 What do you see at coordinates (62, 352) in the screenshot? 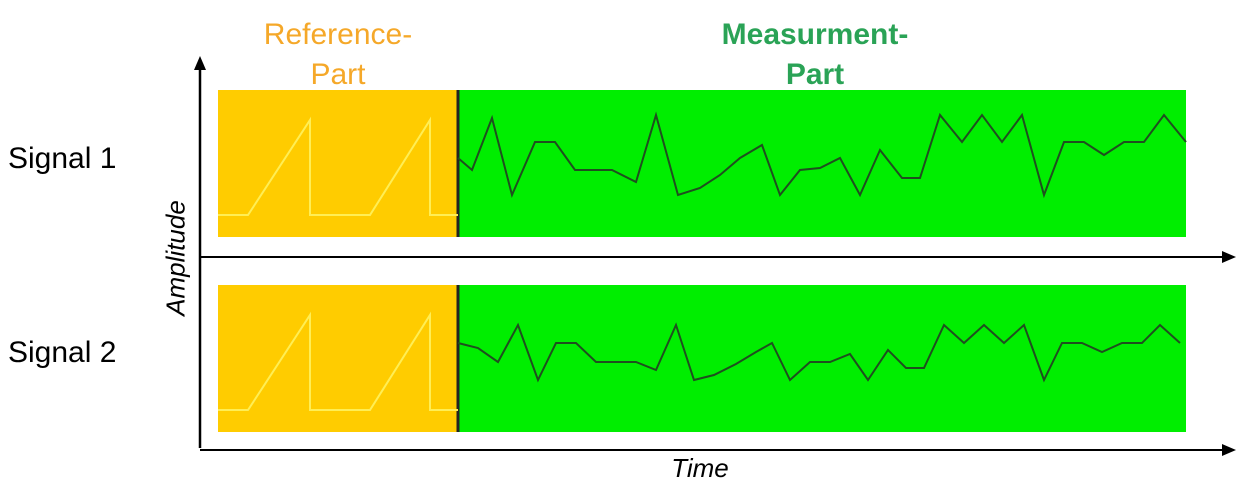
I see `signal2-label: Signal 2` at bounding box center [62, 352].